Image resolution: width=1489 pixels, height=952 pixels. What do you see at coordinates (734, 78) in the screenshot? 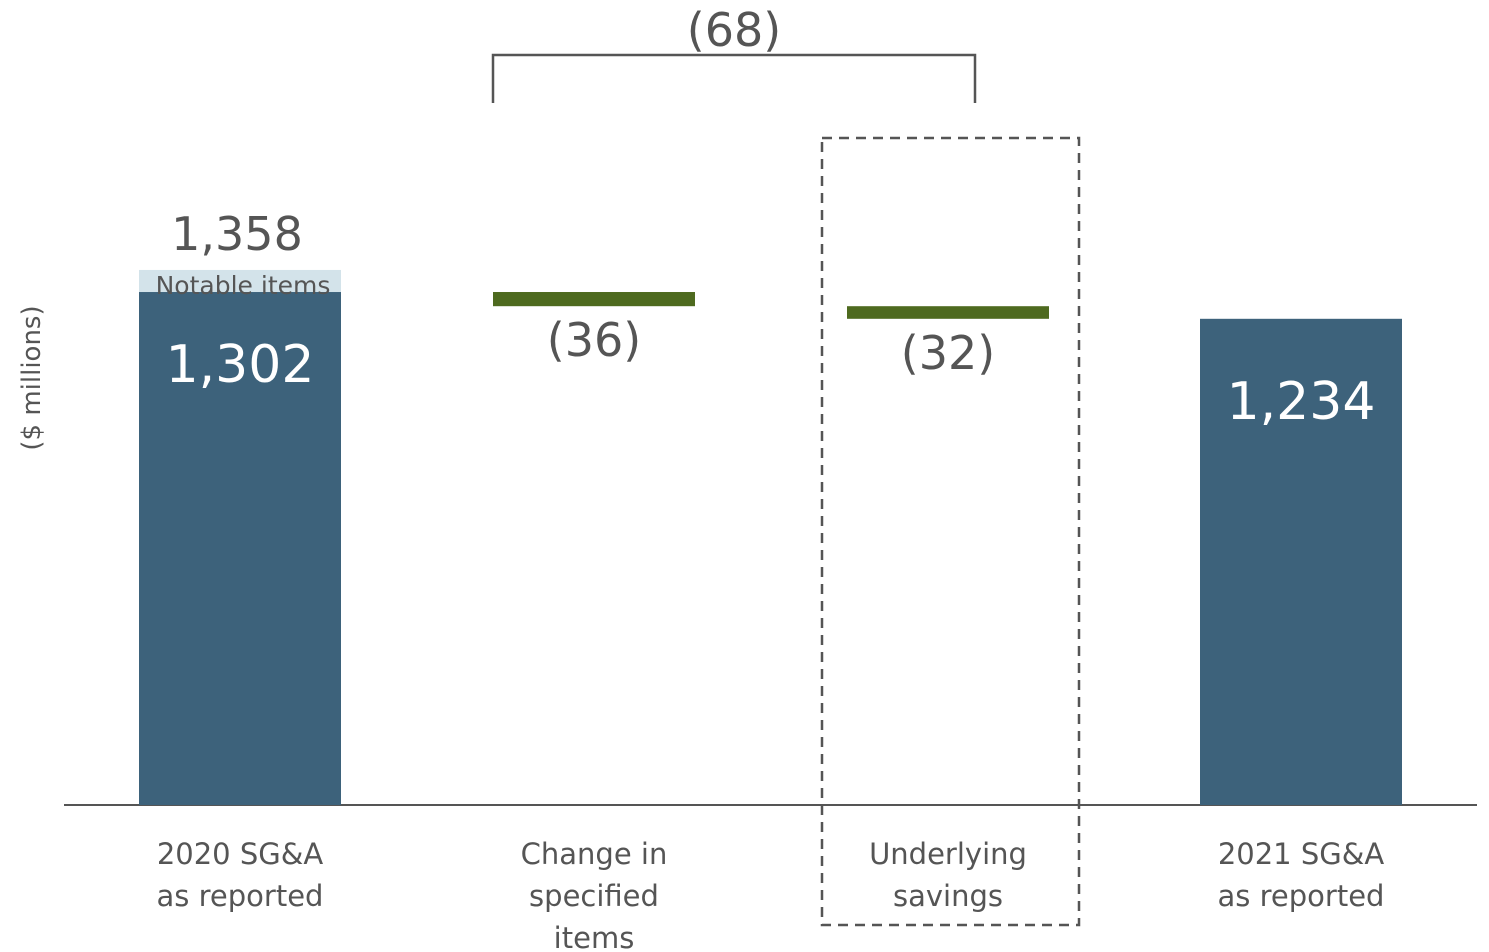
I see `bracket-line` at bounding box center [734, 78].